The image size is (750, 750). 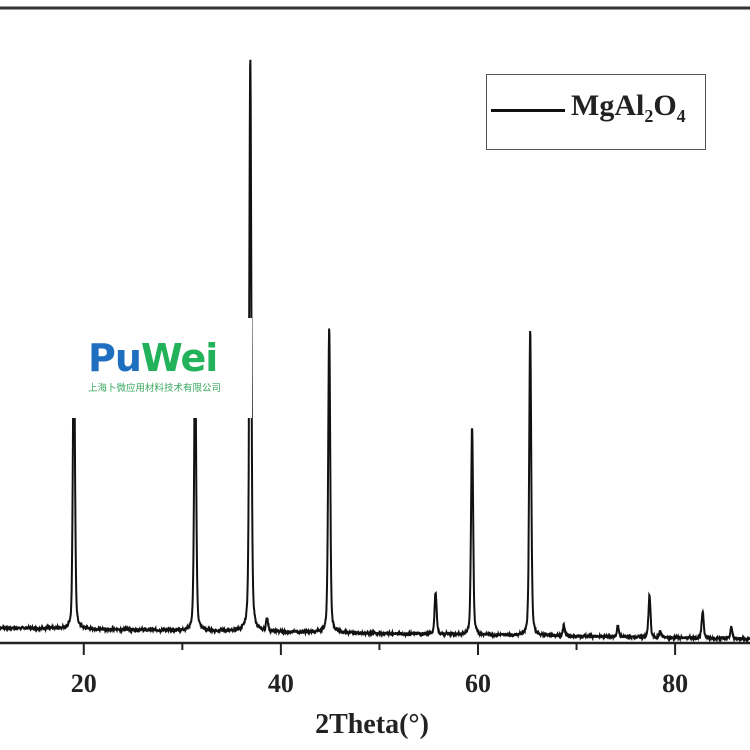 I want to click on x-tick-label: 60, so click(x=478, y=683).